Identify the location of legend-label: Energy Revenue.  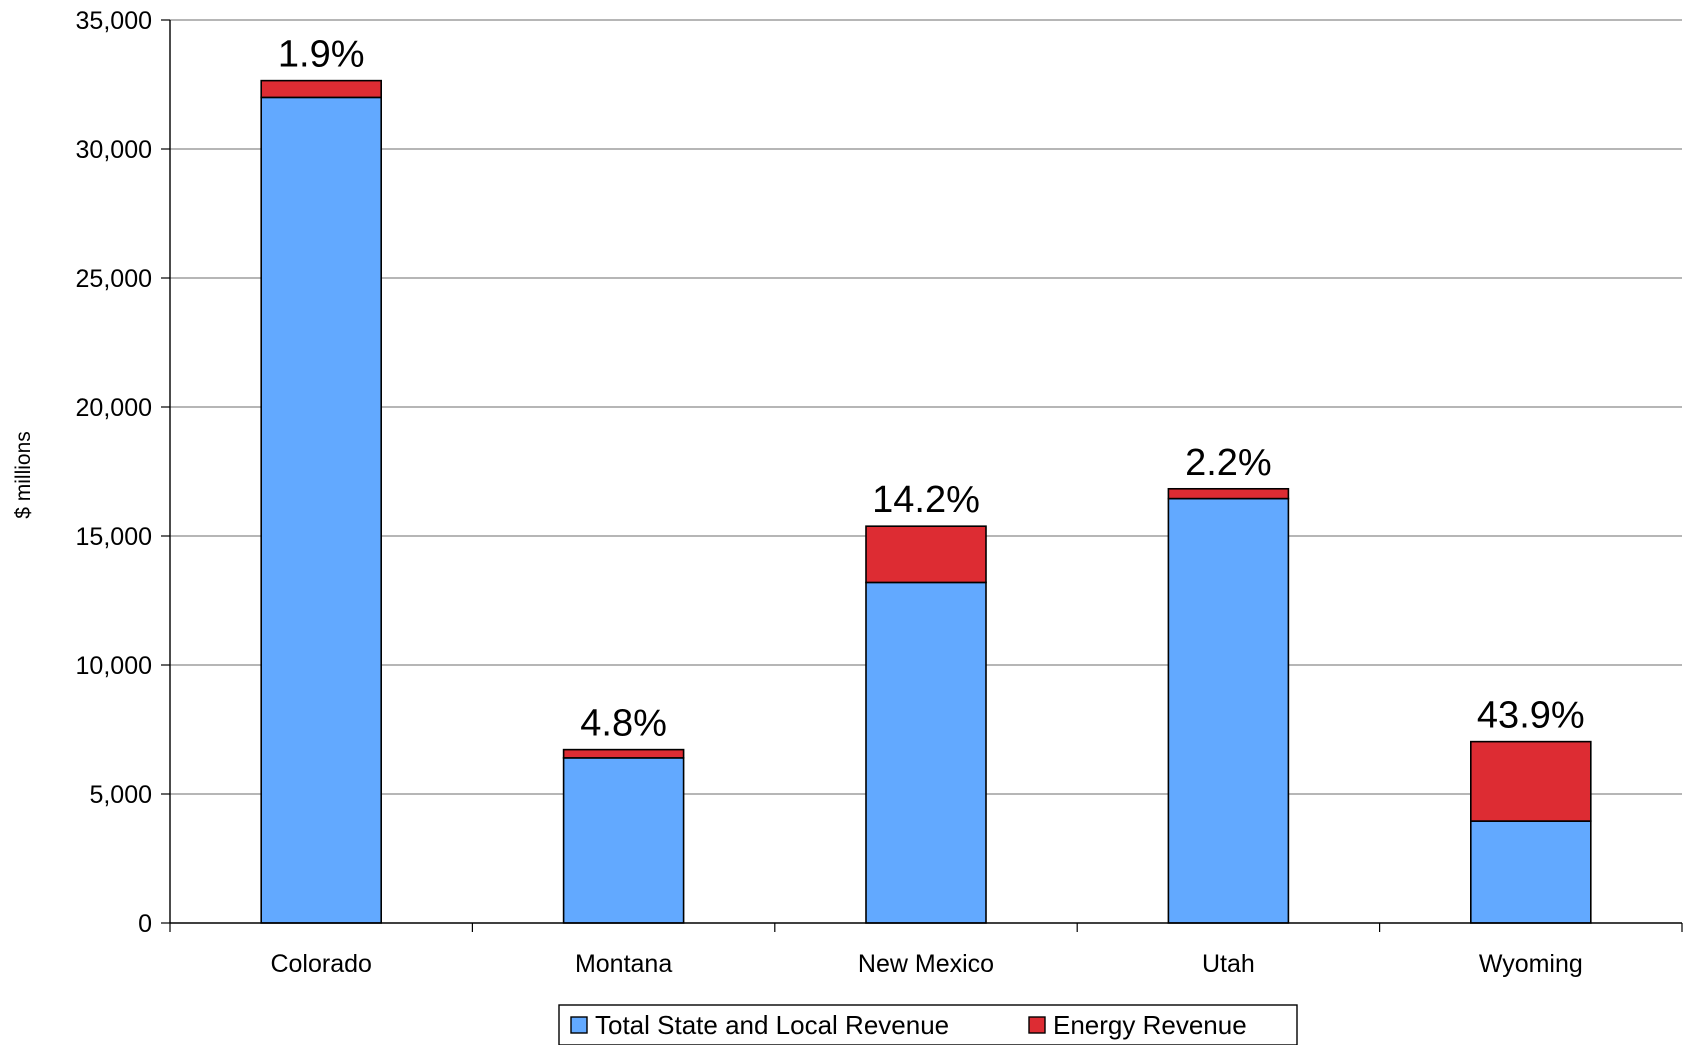
(1150, 1025).